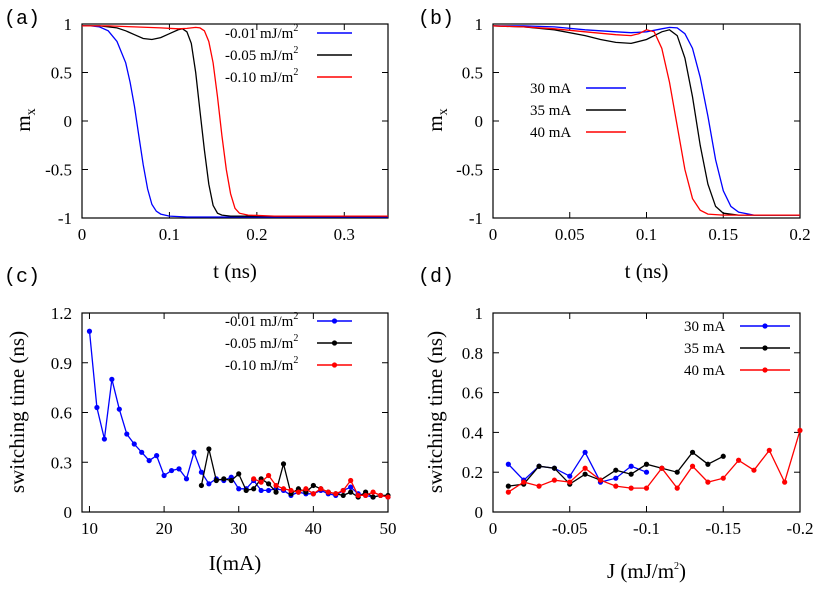  What do you see at coordinates (436, 19) in the screenshot?
I see `panel-label: (b)` at bounding box center [436, 19].